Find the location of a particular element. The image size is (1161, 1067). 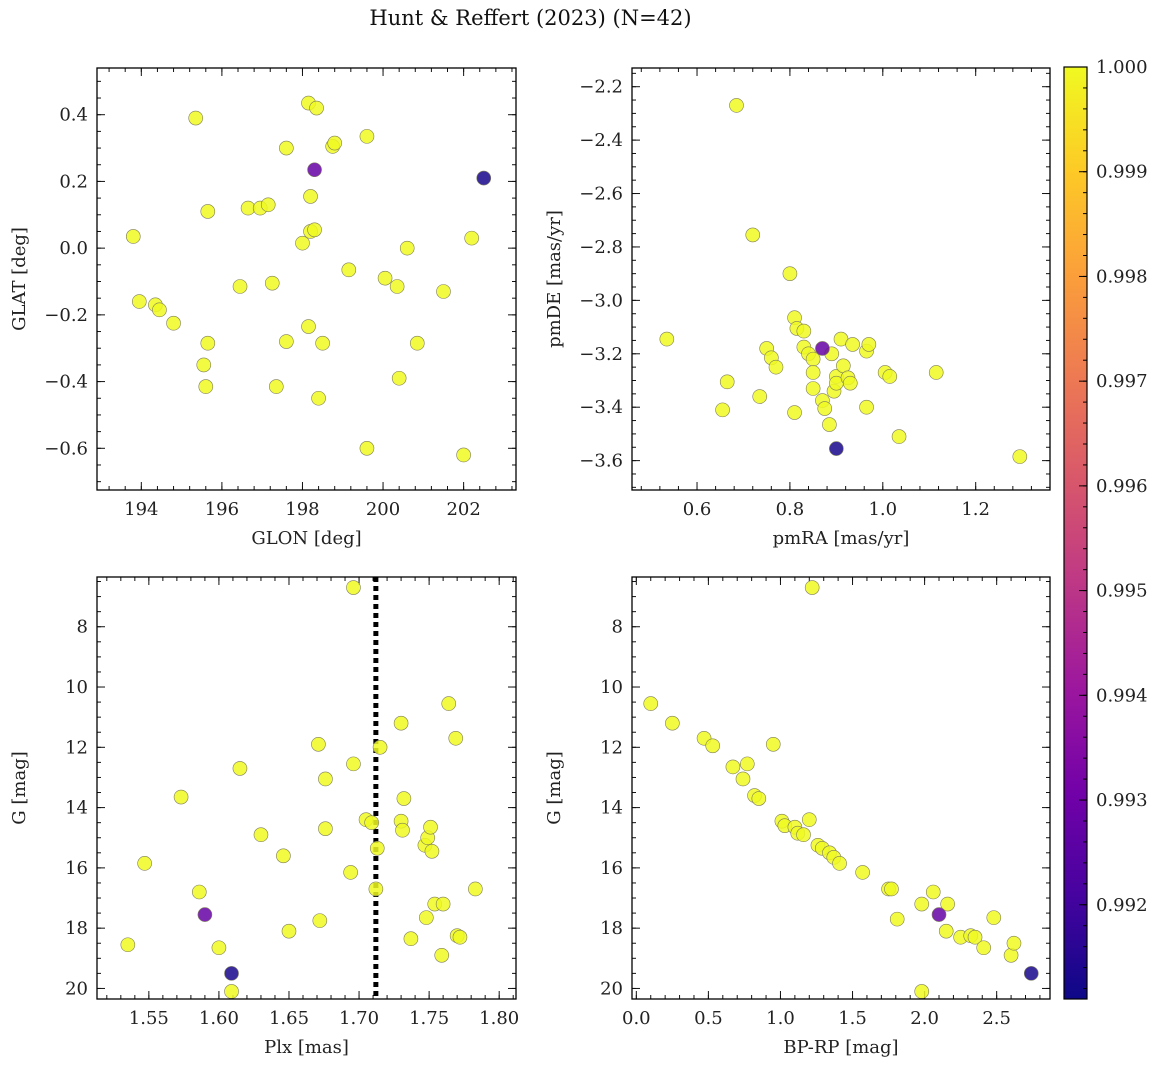

colorbar-tick-label: 1.000 is located at coordinates (1122, 67).